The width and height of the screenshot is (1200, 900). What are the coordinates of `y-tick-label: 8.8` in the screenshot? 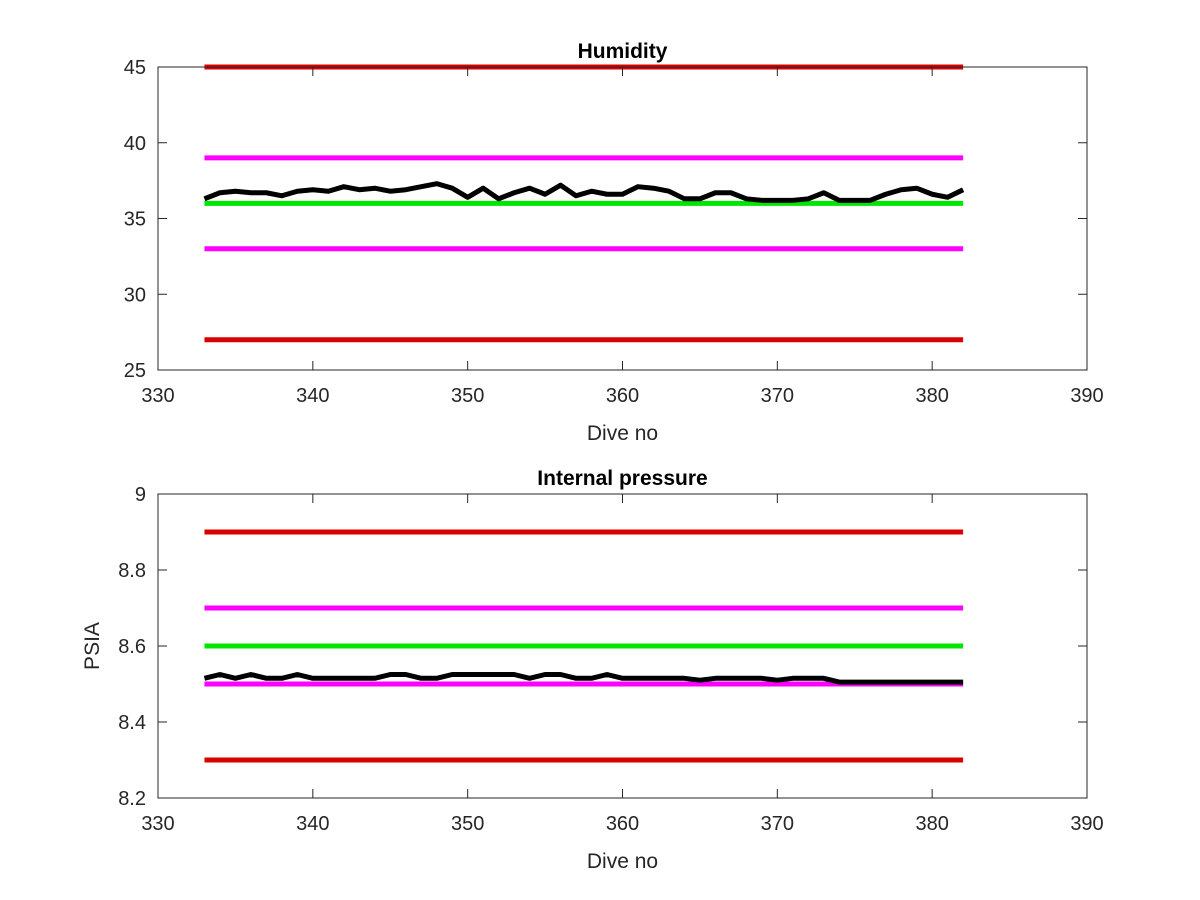 It's located at (132, 571).